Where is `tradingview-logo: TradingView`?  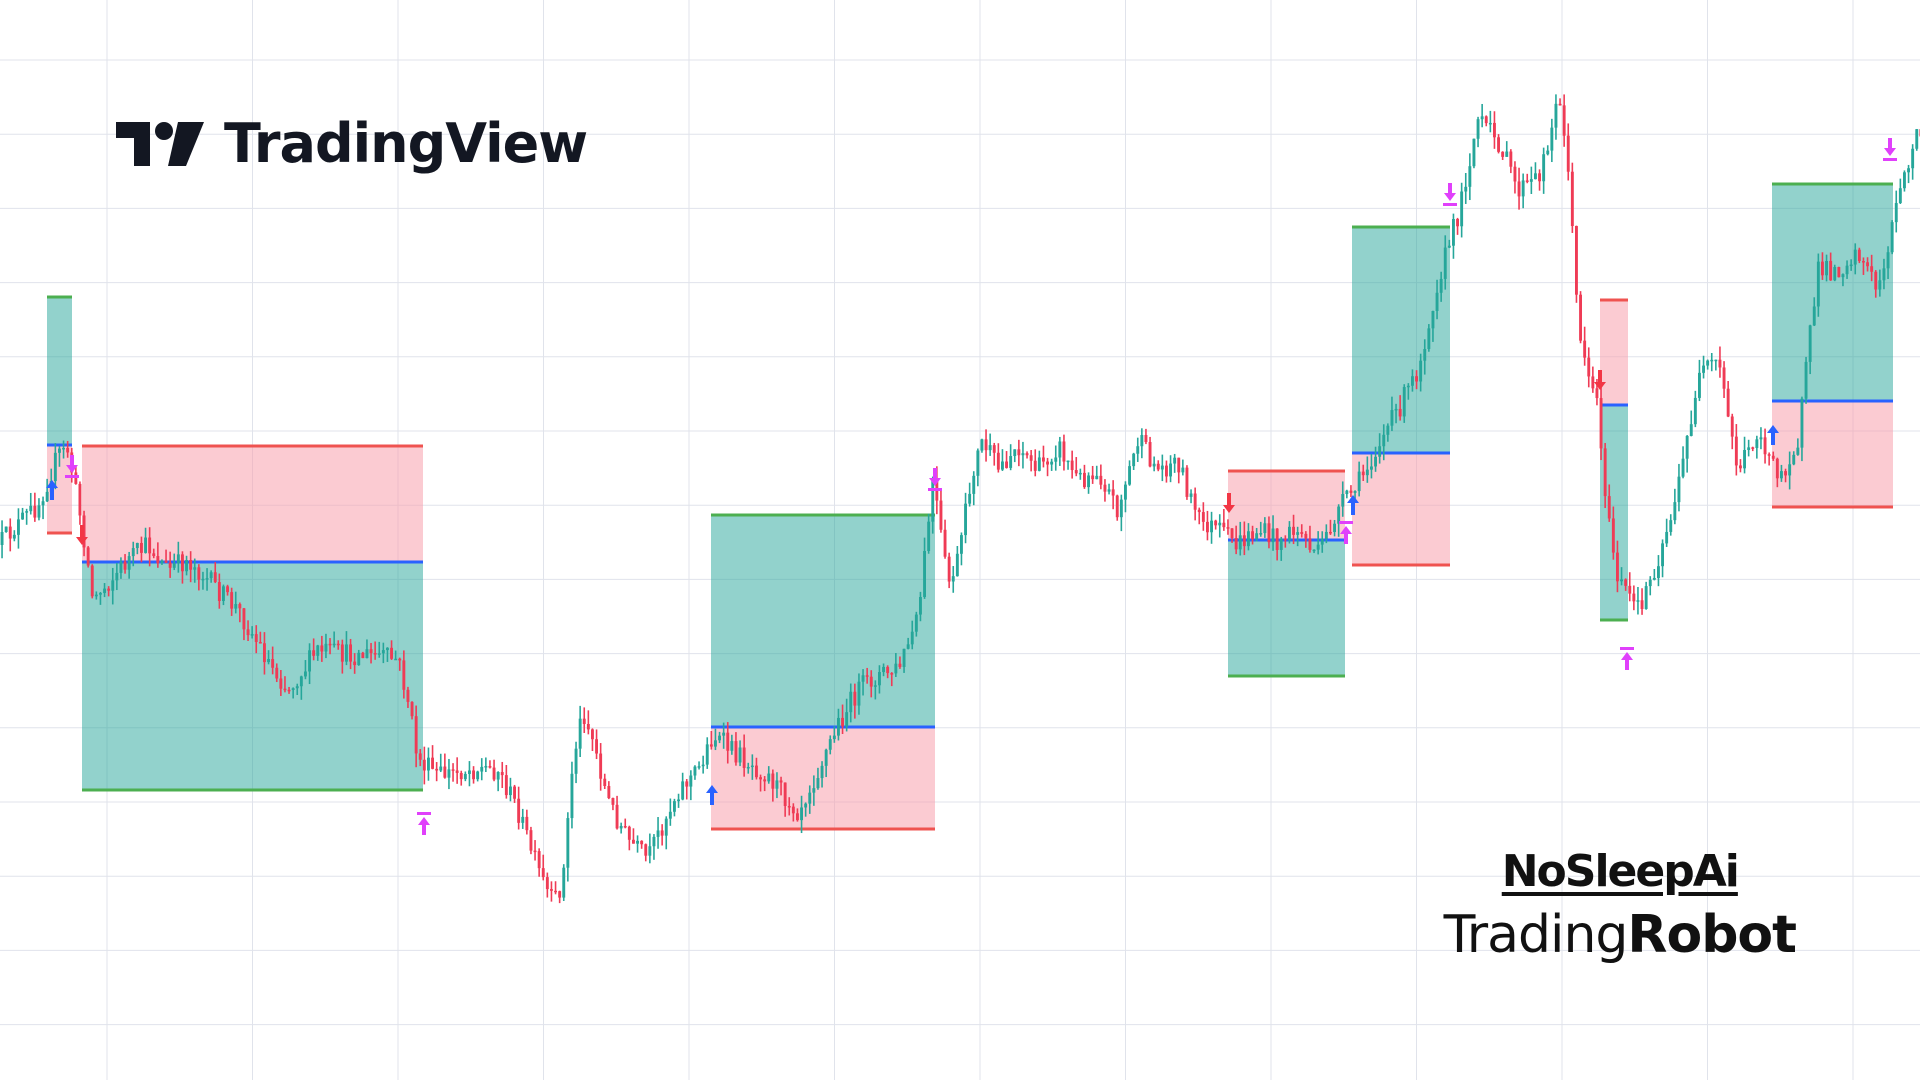 tradingview-logo: TradingView is located at coordinates (352, 143).